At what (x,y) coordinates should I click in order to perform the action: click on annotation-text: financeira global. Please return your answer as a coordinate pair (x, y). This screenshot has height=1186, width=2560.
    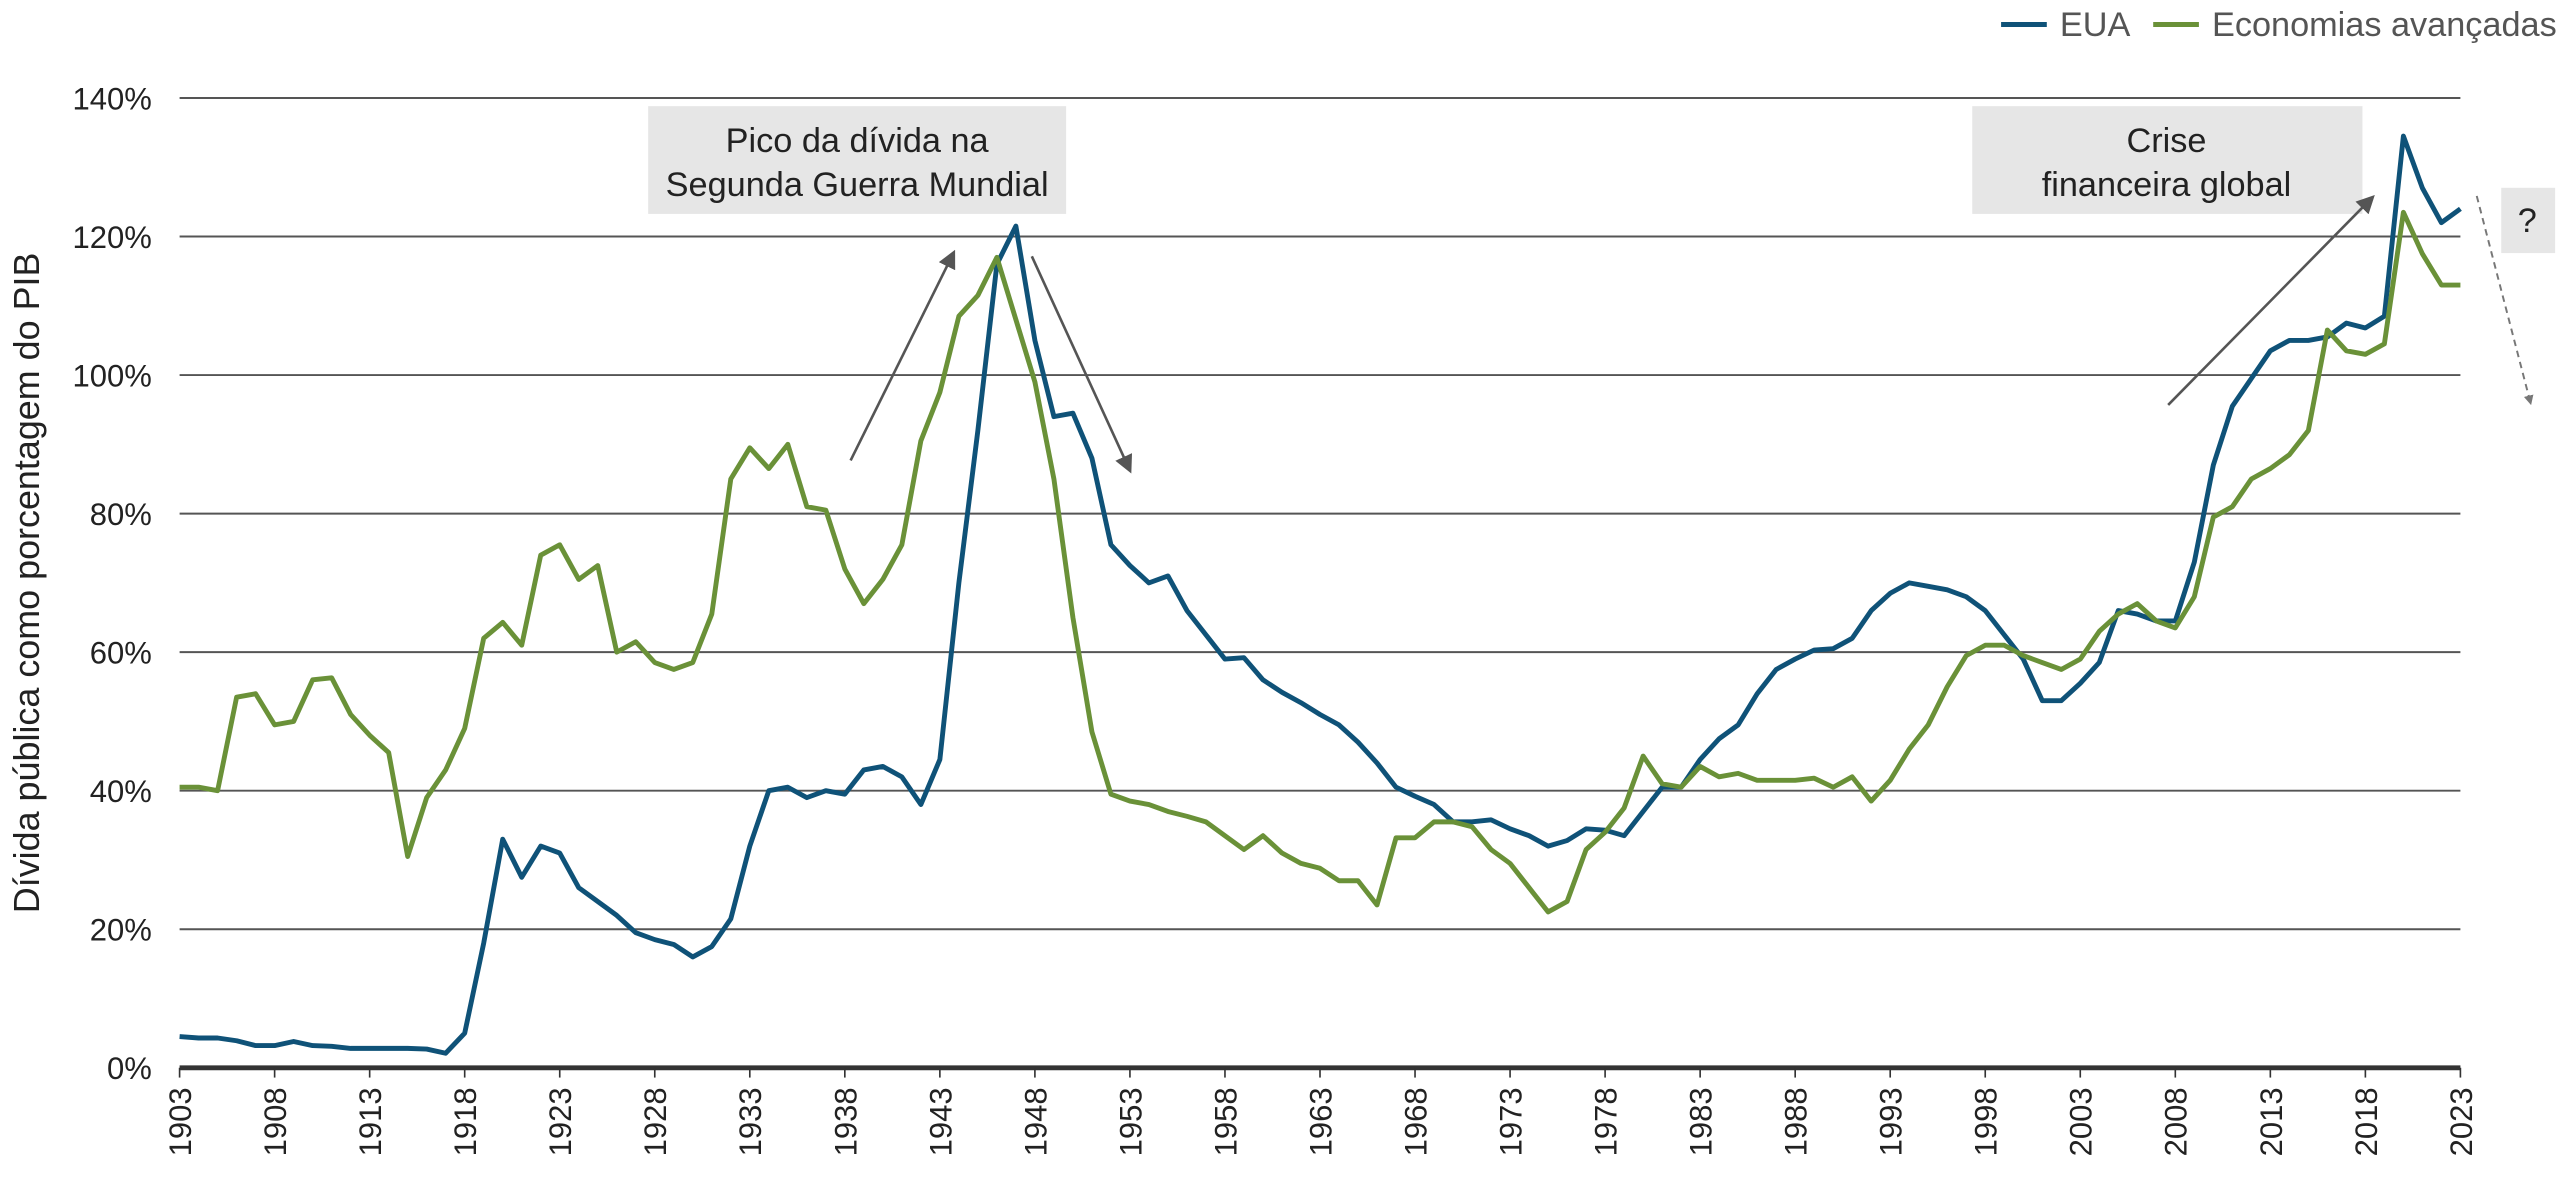
    Looking at the image, I should click on (2167, 185).